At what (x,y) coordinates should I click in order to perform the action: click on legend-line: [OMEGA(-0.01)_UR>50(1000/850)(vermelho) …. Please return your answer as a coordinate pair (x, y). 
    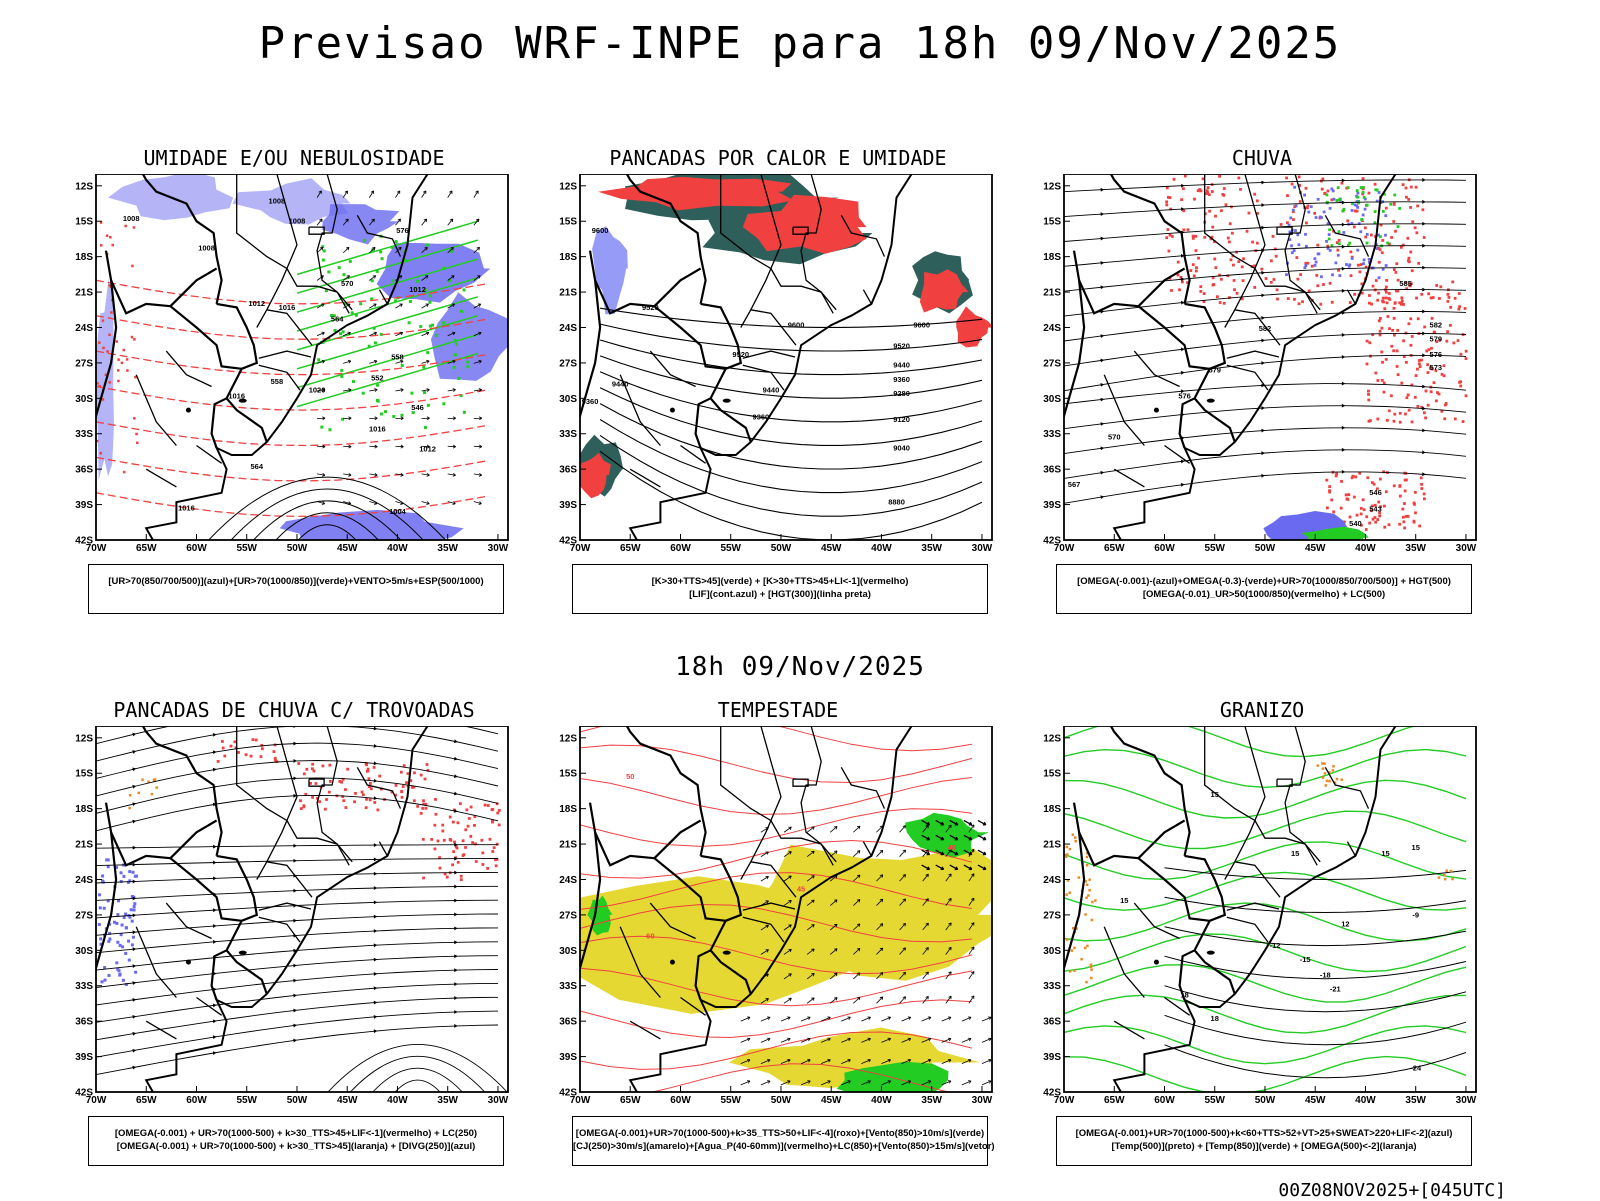
    Looking at the image, I should click on (1264, 594).